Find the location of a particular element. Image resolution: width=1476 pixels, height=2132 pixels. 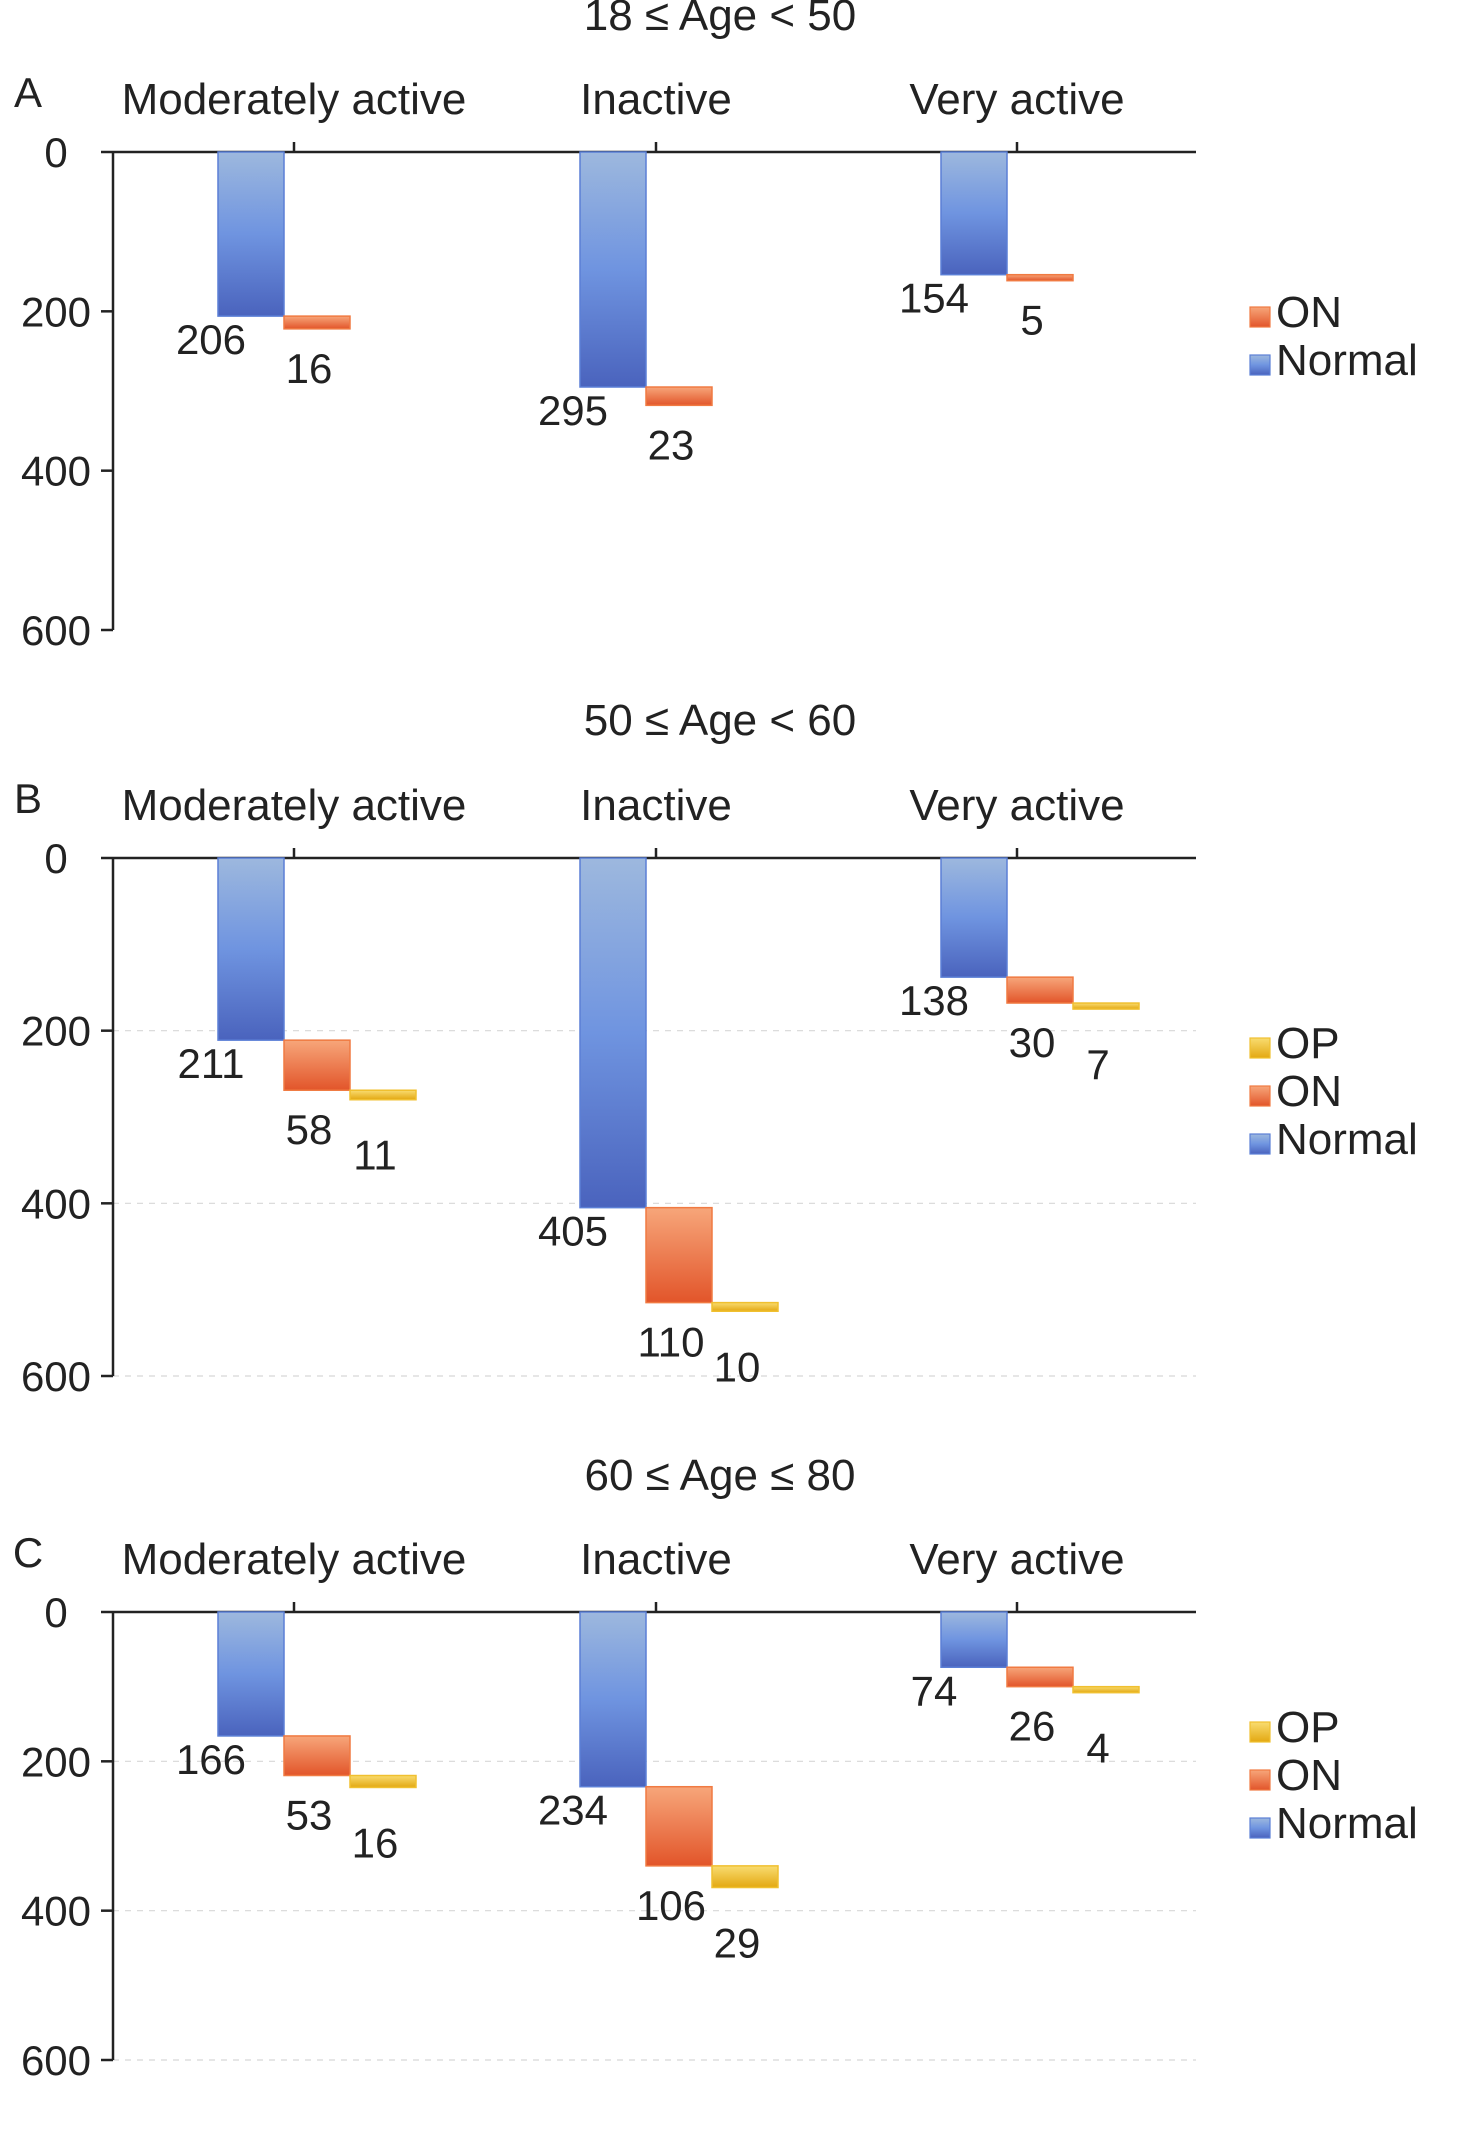

data-label: 166 is located at coordinates (211, 1759).